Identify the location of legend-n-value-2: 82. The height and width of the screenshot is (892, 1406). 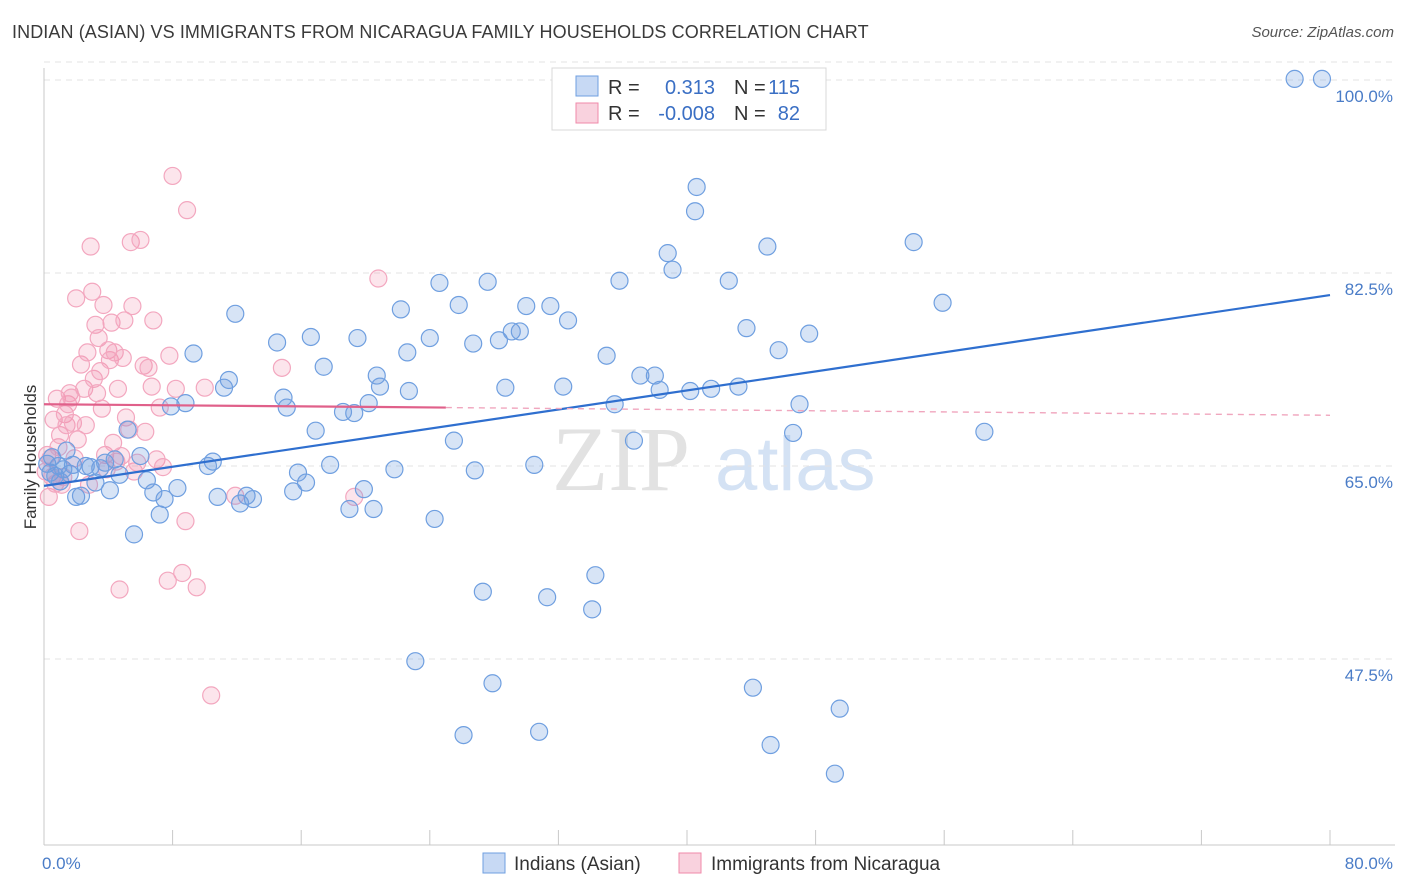
(789, 114).